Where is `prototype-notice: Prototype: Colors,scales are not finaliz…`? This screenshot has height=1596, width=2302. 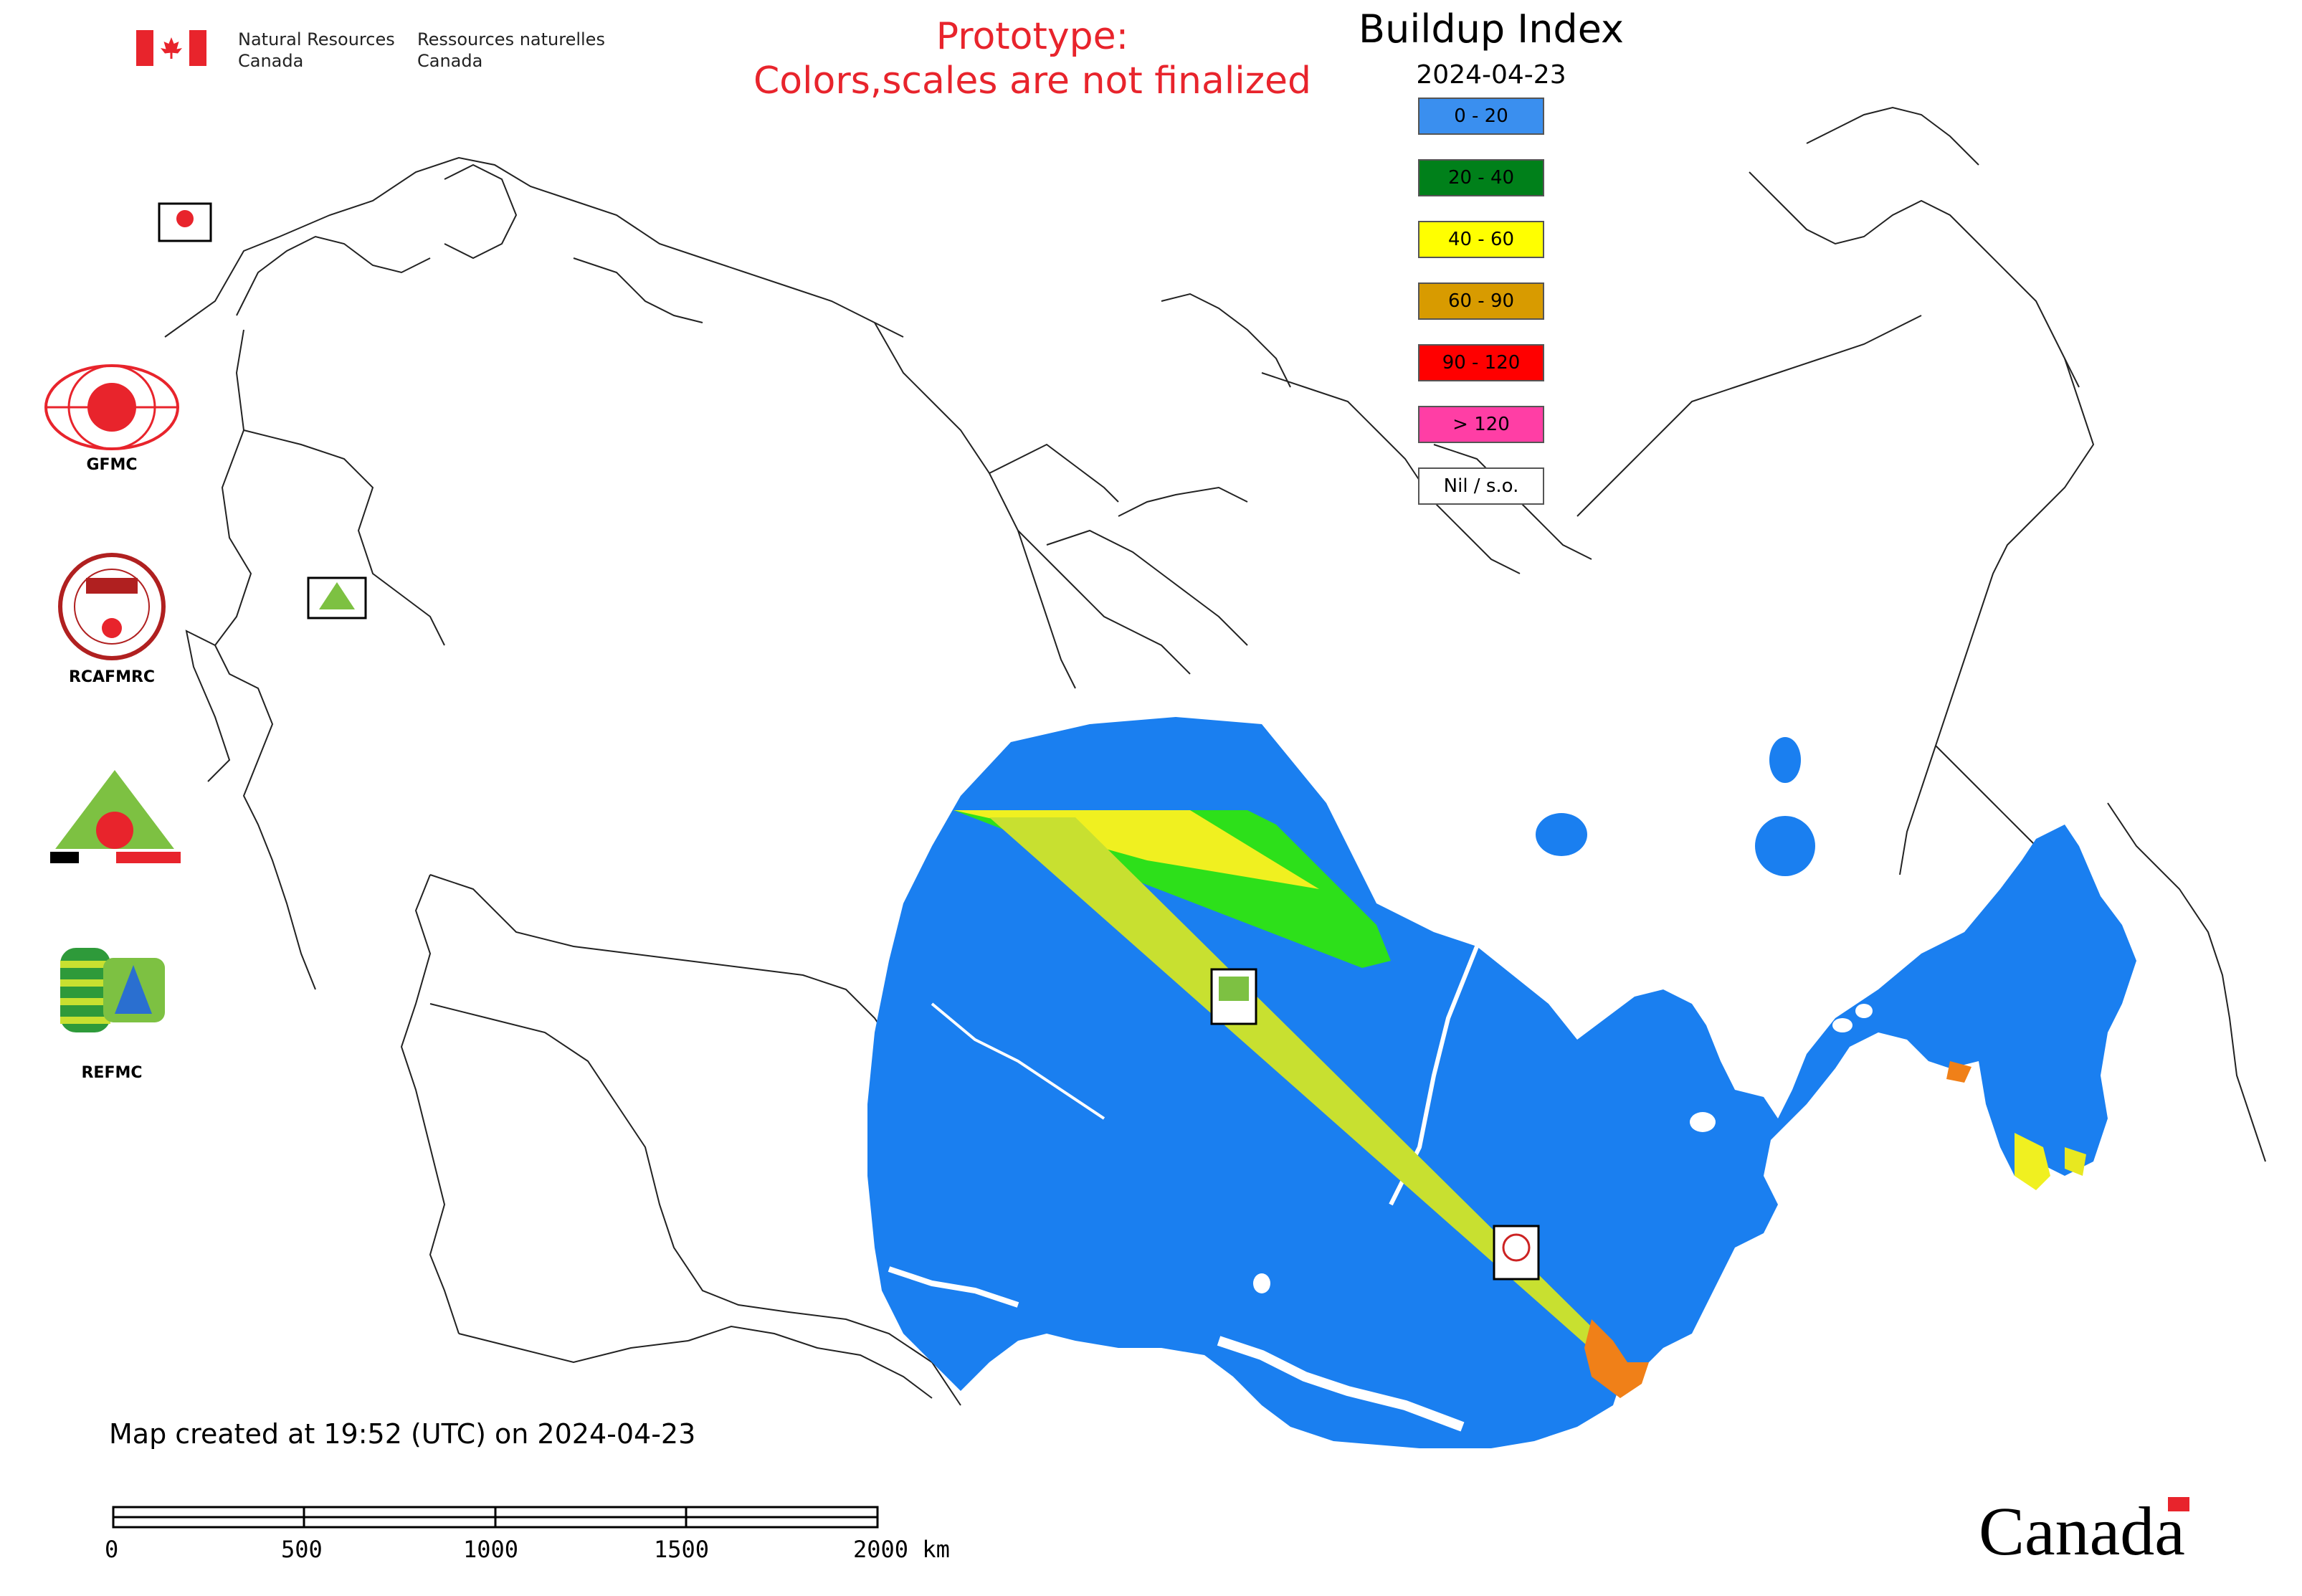
prototype-notice: Prototype: Colors,scales are not finaliz… is located at coordinates (1033, 58).